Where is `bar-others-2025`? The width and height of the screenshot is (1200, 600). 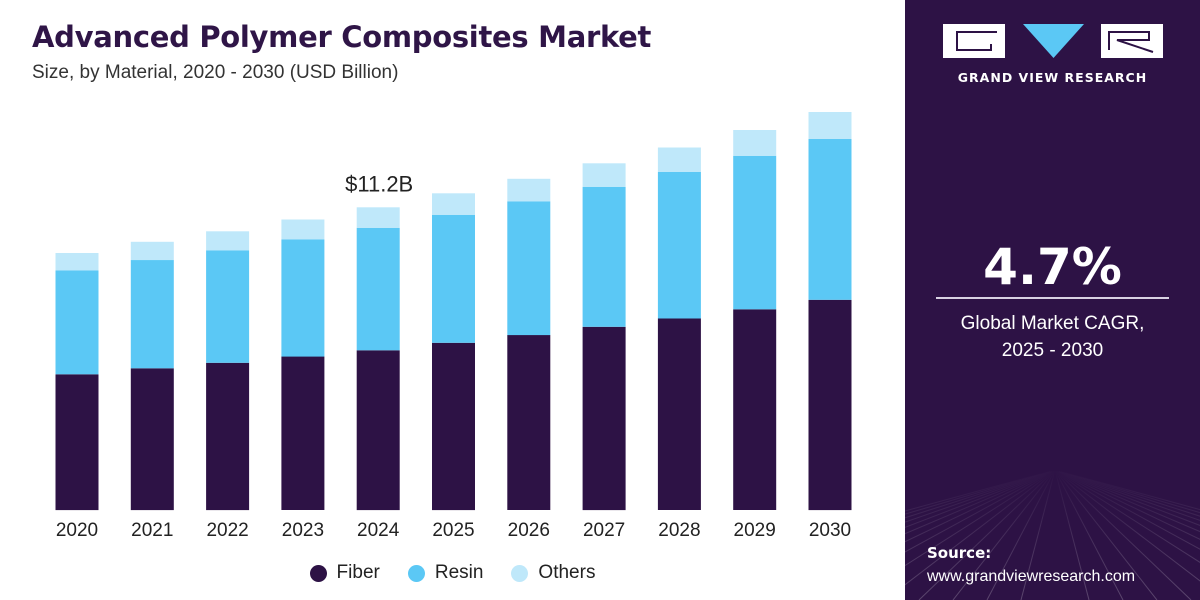
bar-others-2025 is located at coordinates (453, 204).